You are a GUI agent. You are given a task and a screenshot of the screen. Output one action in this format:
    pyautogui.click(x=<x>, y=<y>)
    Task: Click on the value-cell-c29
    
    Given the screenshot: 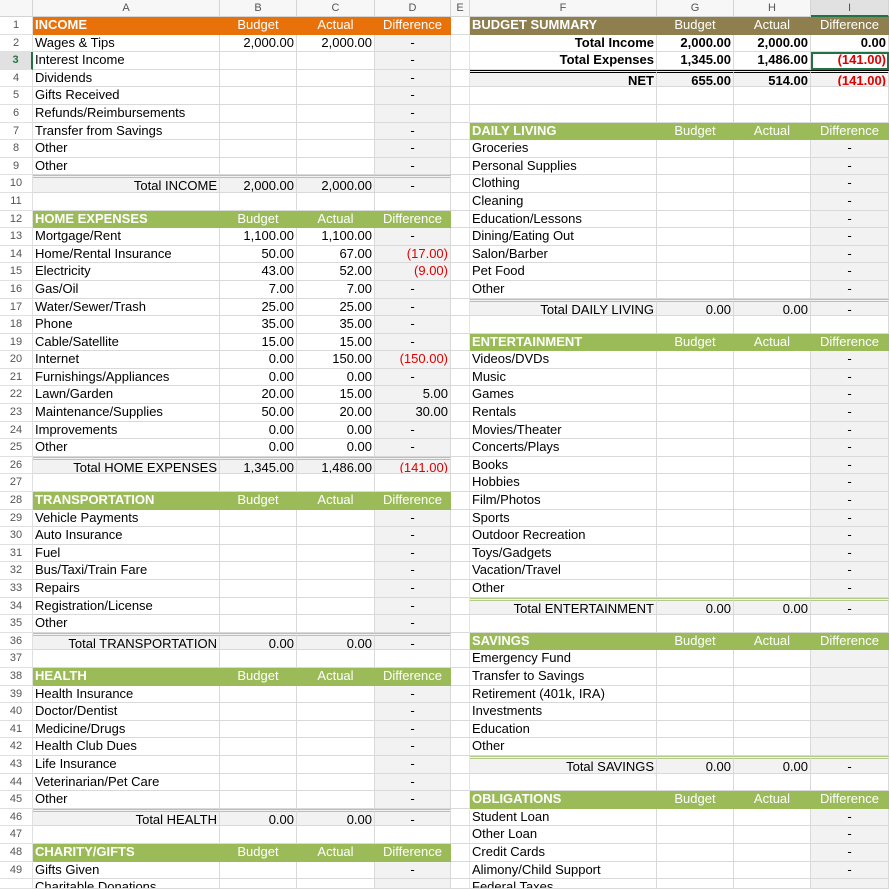 What is the action you would take?
    pyautogui.click(x=336, y=518)
    